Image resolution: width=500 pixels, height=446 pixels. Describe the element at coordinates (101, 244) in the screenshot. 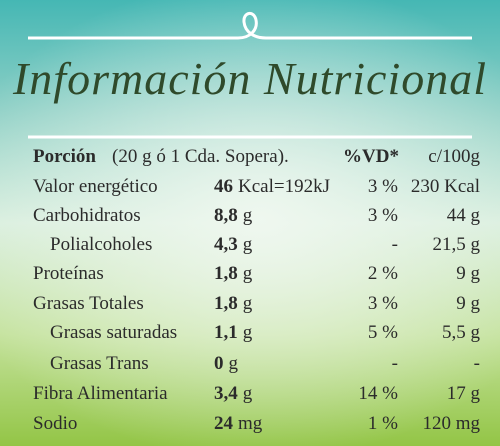

I see `table-cell: Polialcoholes` at that location.